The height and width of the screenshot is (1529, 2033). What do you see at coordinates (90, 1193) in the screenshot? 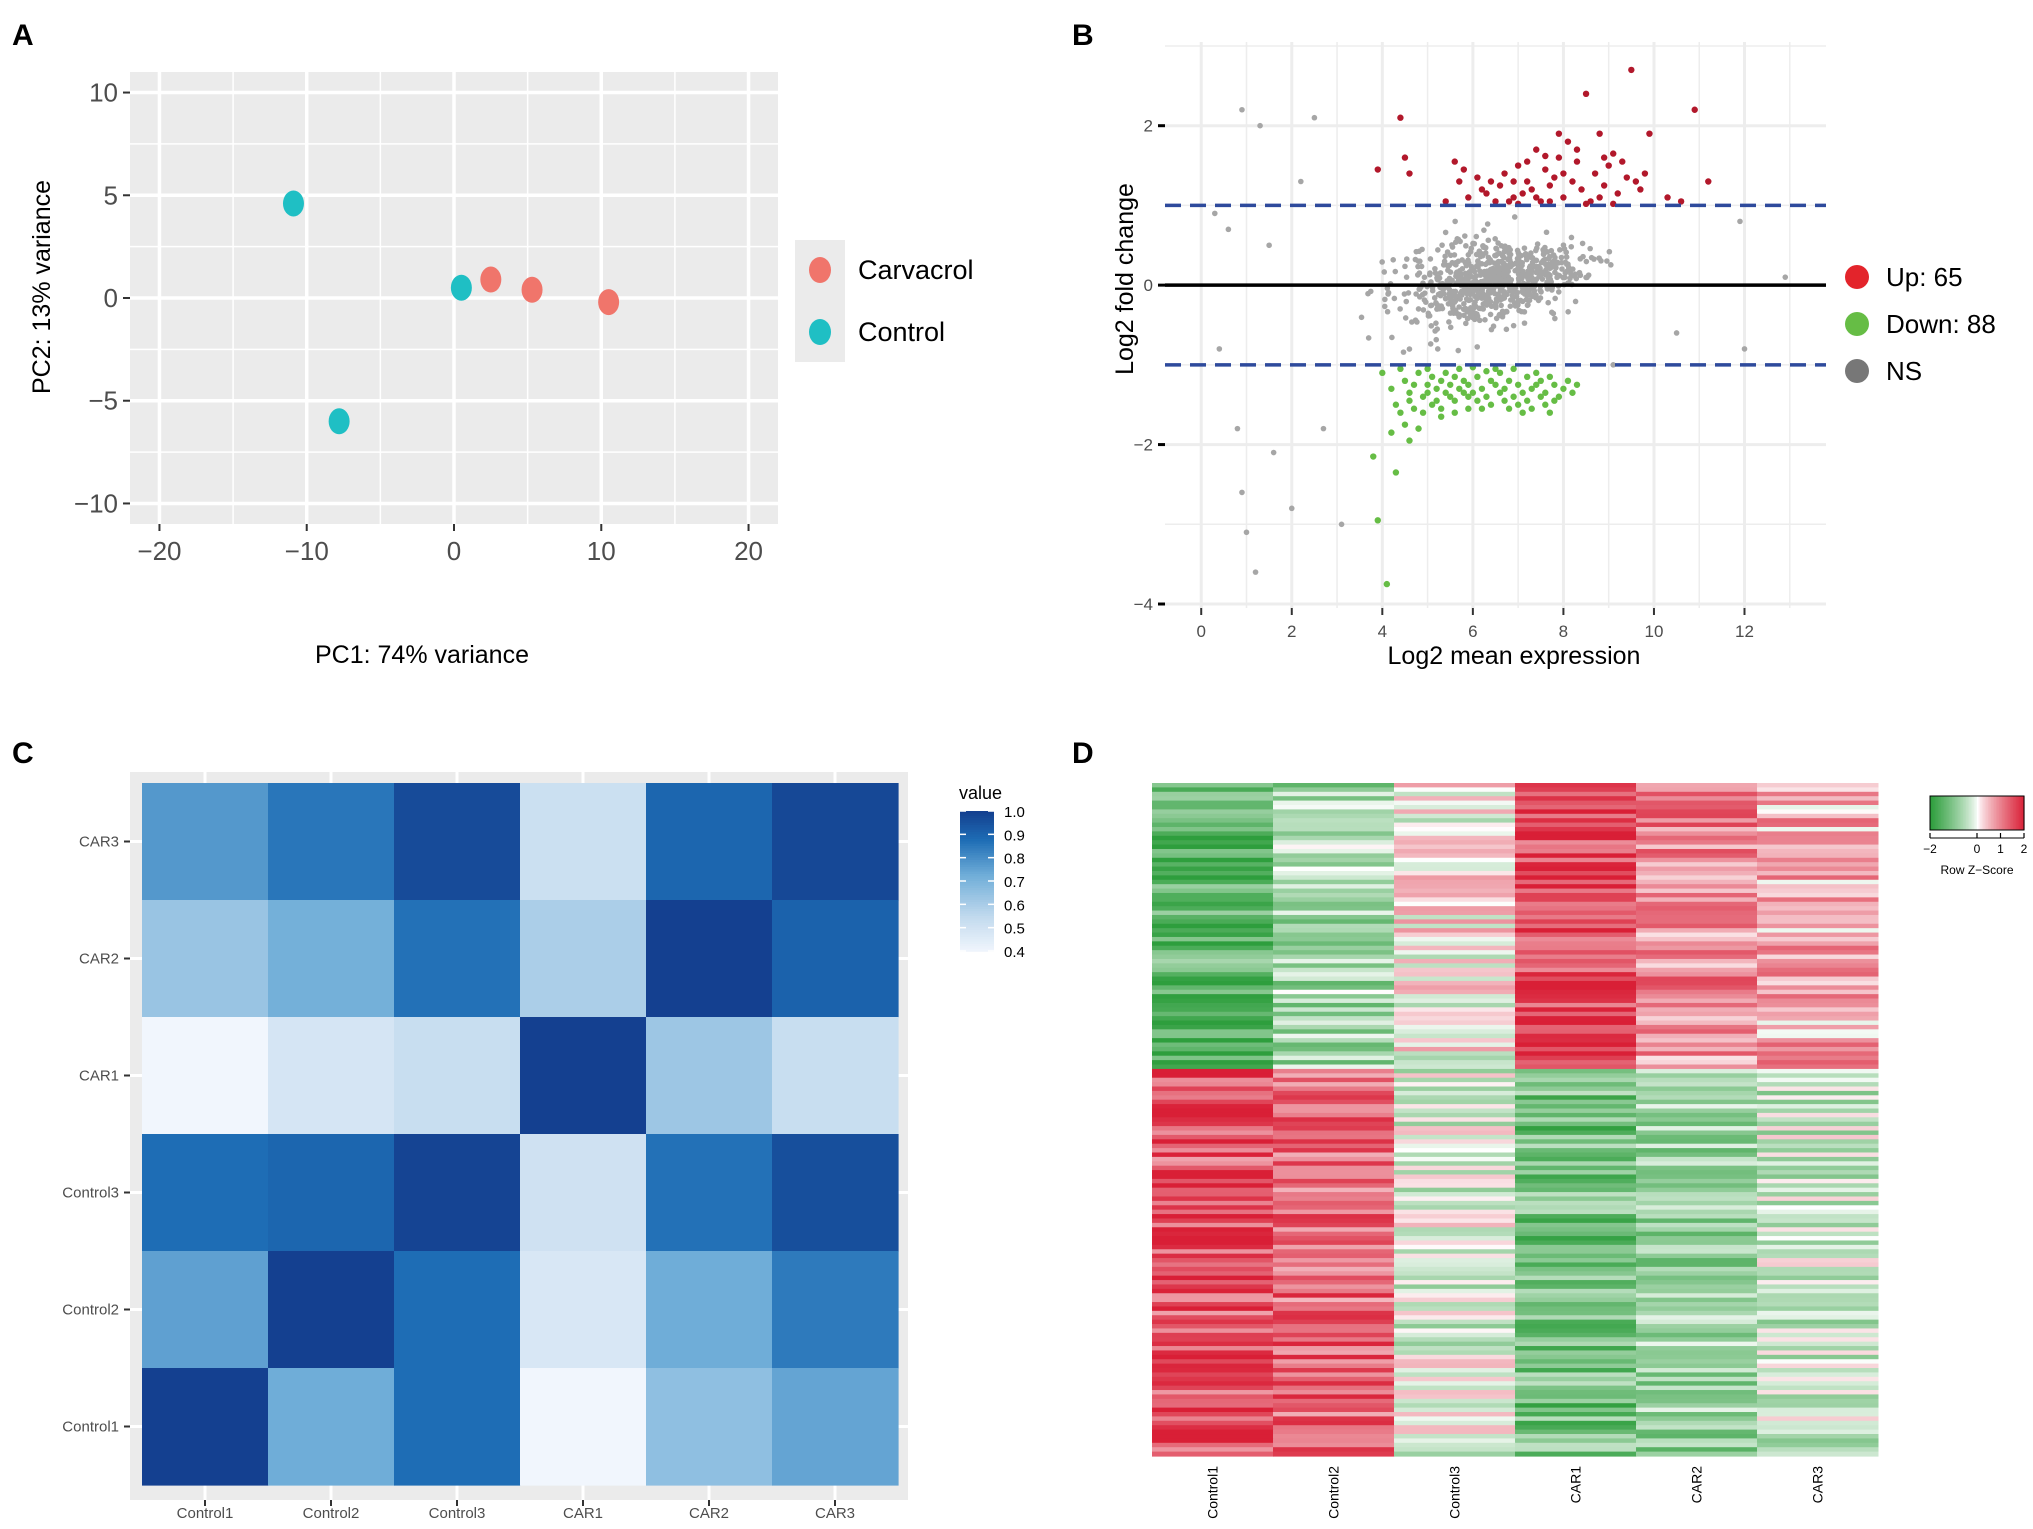
I see `correlation-y-label: Control3` at bounding box center [90, 1193].